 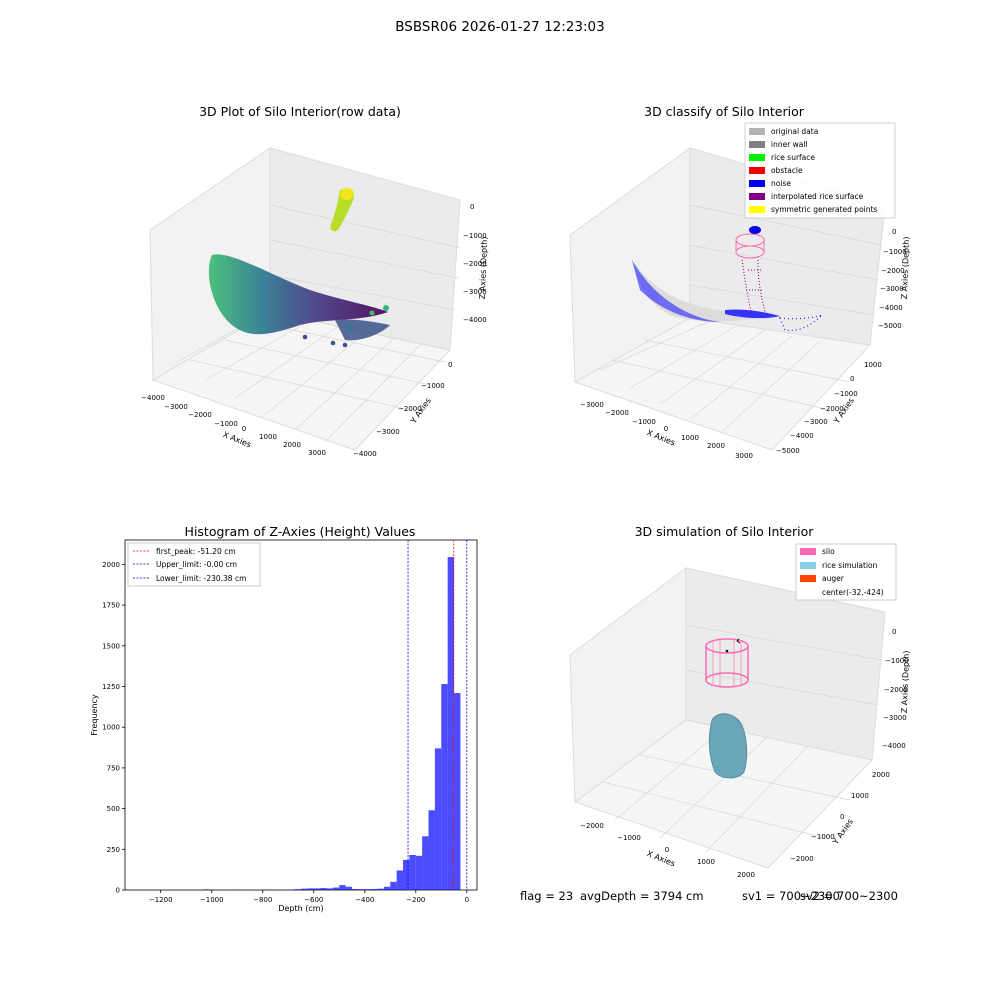 What do you see at coordinates (793, 157) in the screenshot?
I see `svg-text: rice surface` at bounding box center [793, 157].